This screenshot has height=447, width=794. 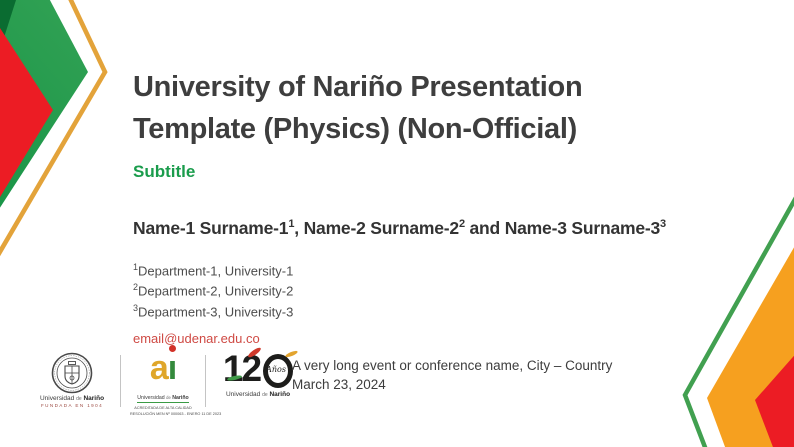 I want to click on university-seal-icon, so click(x=72, y=373).